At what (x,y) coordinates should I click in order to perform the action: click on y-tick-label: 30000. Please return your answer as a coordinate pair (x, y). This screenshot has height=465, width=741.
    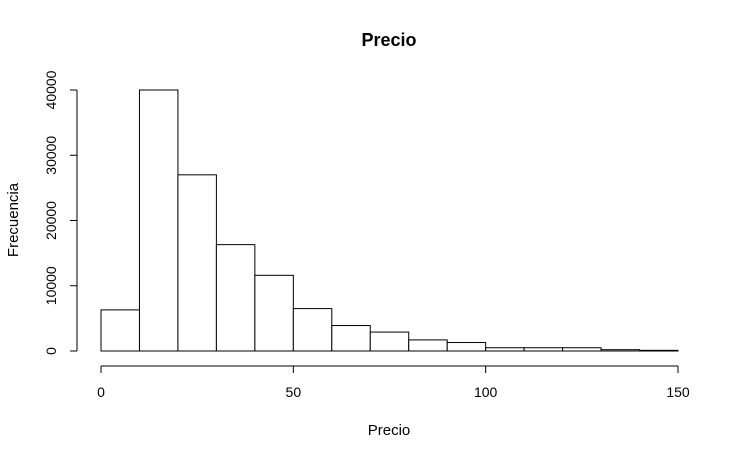
    Looking at the image, I should click on (51, 155).